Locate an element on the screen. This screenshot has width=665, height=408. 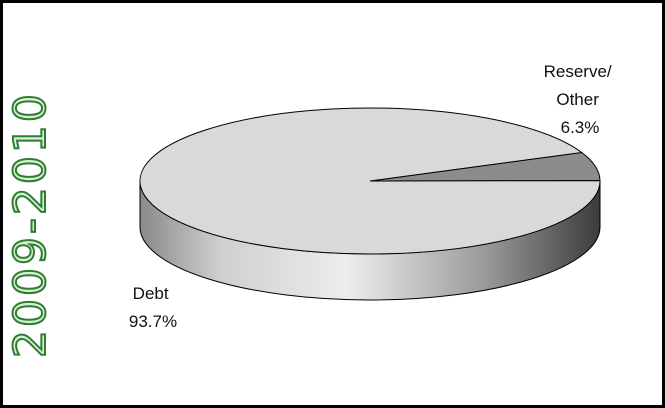
slice-label-reserve: Reserve/ Other 6.3% is located at coordinates (580, 99).